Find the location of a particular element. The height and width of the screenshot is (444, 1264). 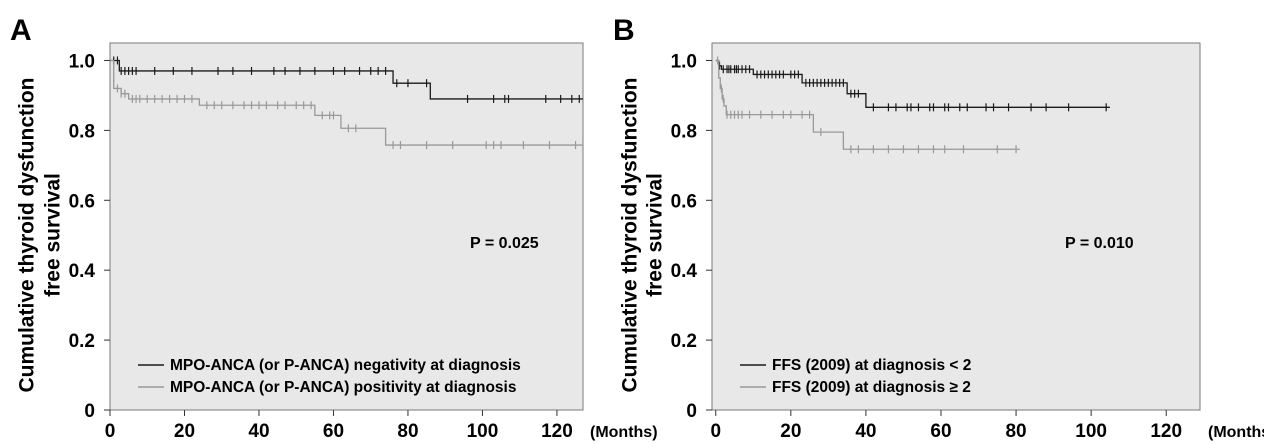

panel-letter: A is located at coordinates (21, 30).